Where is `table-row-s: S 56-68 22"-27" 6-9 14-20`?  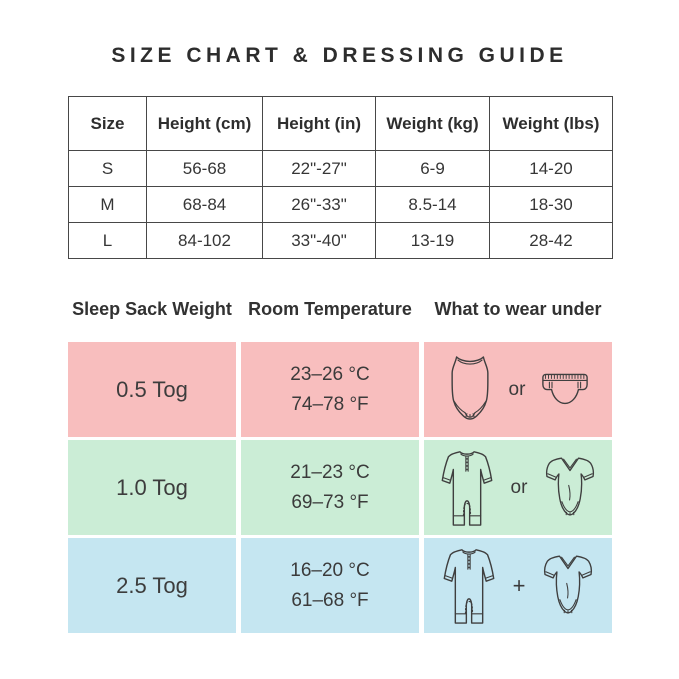
table-row-s: S 56-68 22"-27" 6-9 14-20 is located at coordinates (340, 168).